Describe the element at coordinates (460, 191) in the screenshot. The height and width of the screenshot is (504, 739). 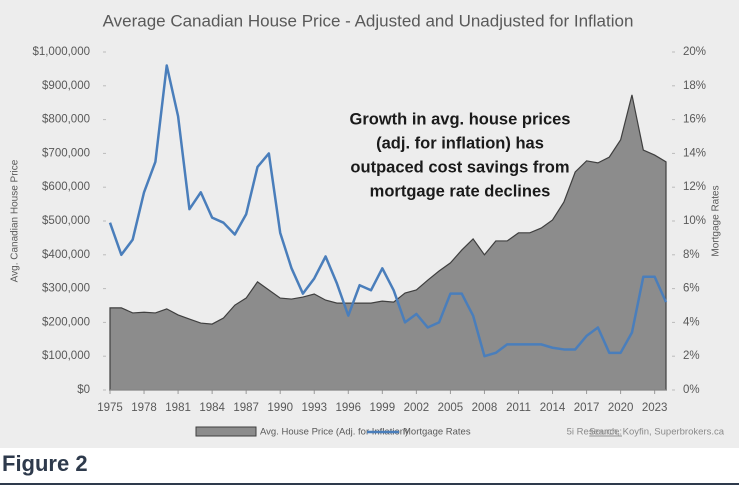
I see `annotation-line: mortgage rate declines` at that location.